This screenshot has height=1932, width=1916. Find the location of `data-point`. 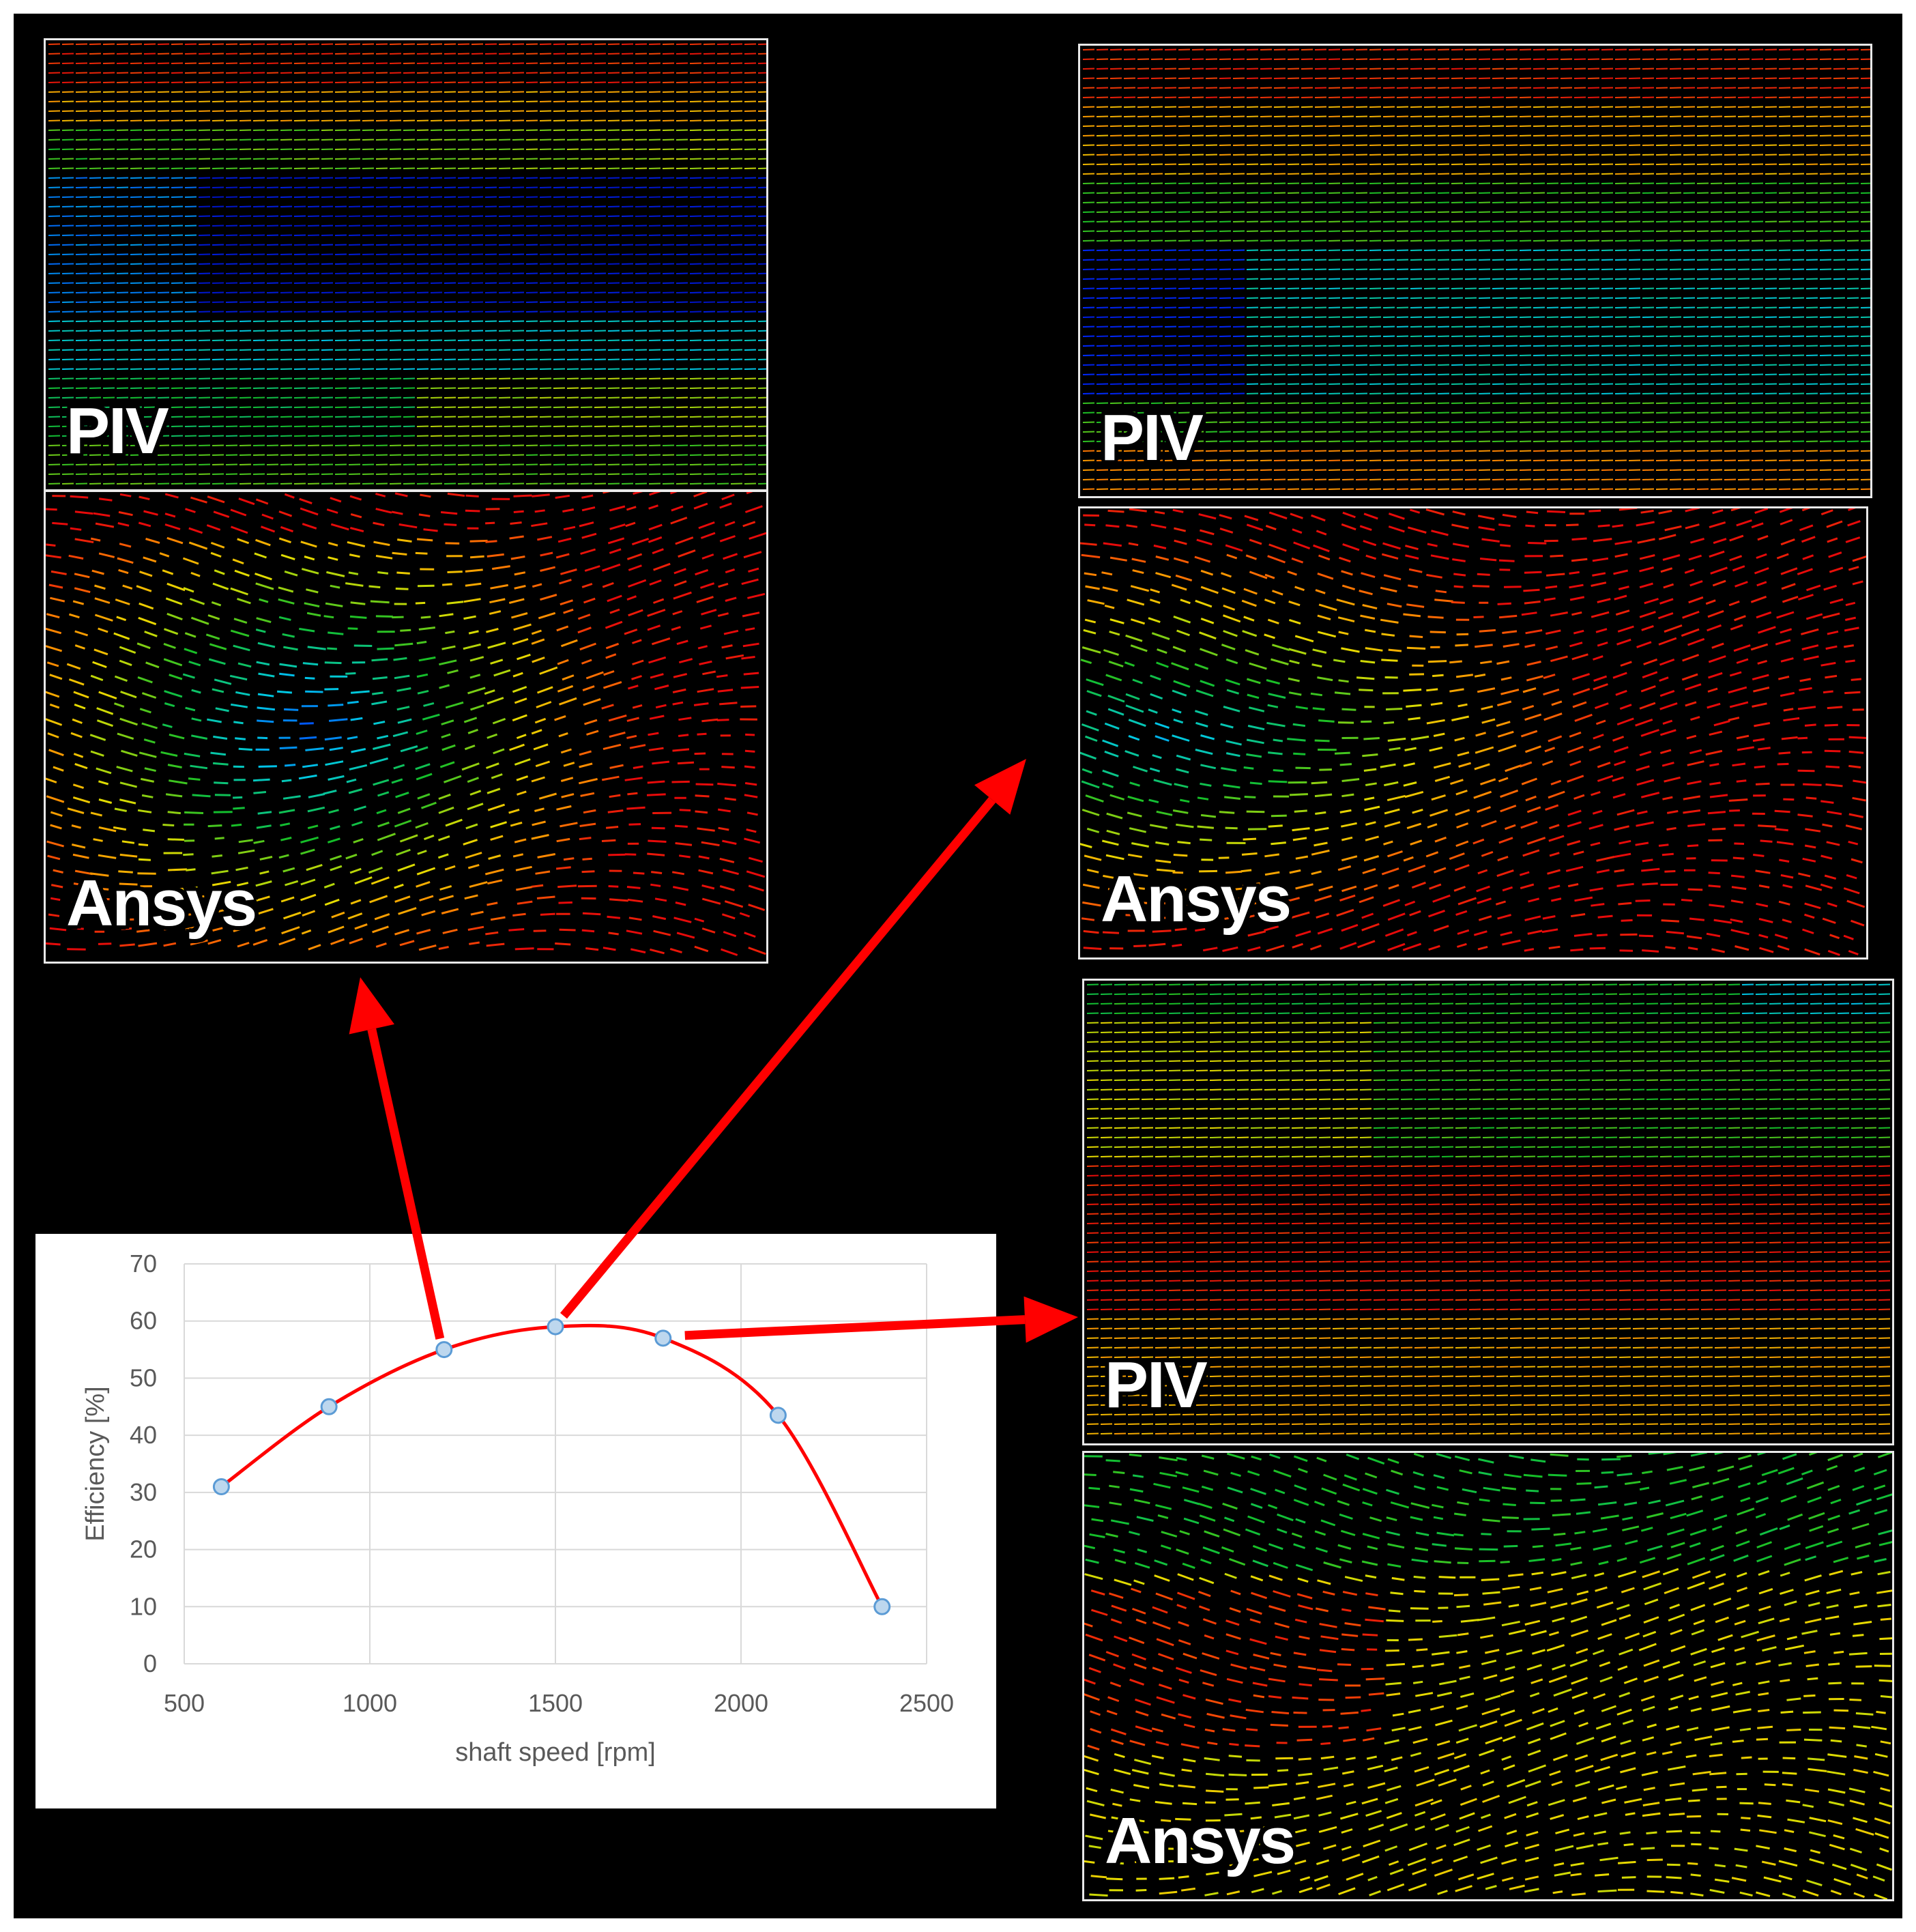

data-point is located at coordinates (329, 1407).